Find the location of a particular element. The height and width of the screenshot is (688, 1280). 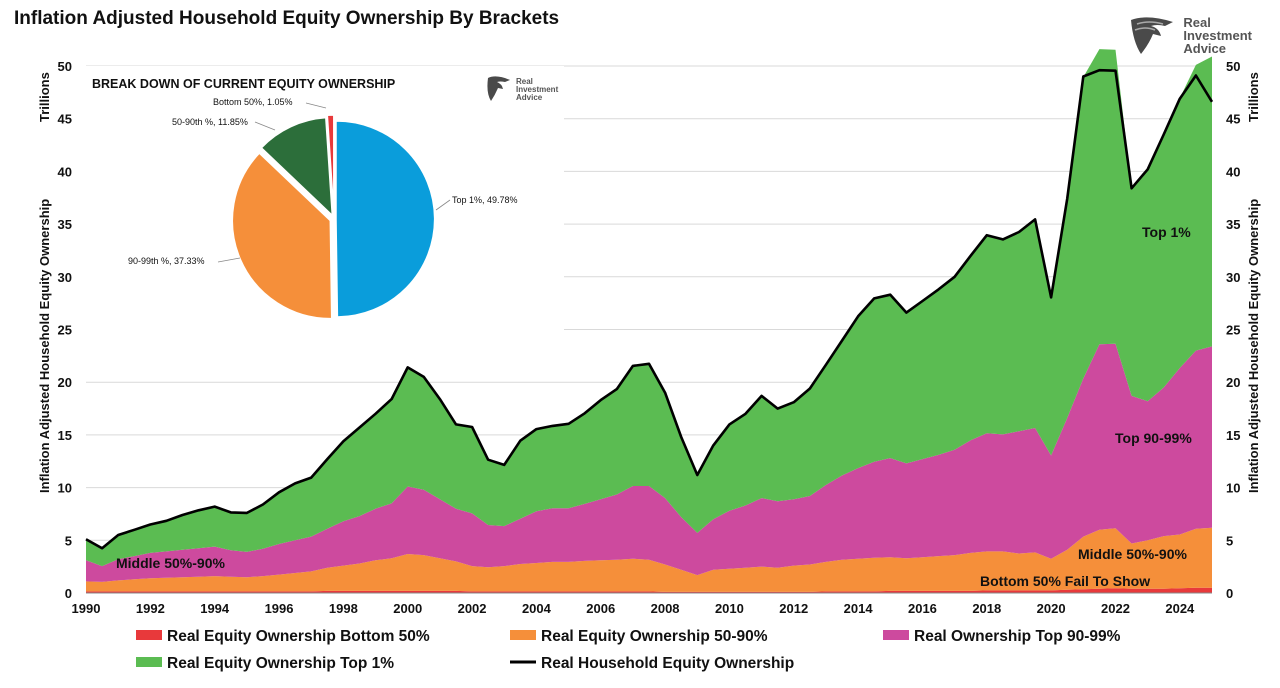

annotation-middle-right: Middle 50%-90% is located at coordinates (1132, 554).